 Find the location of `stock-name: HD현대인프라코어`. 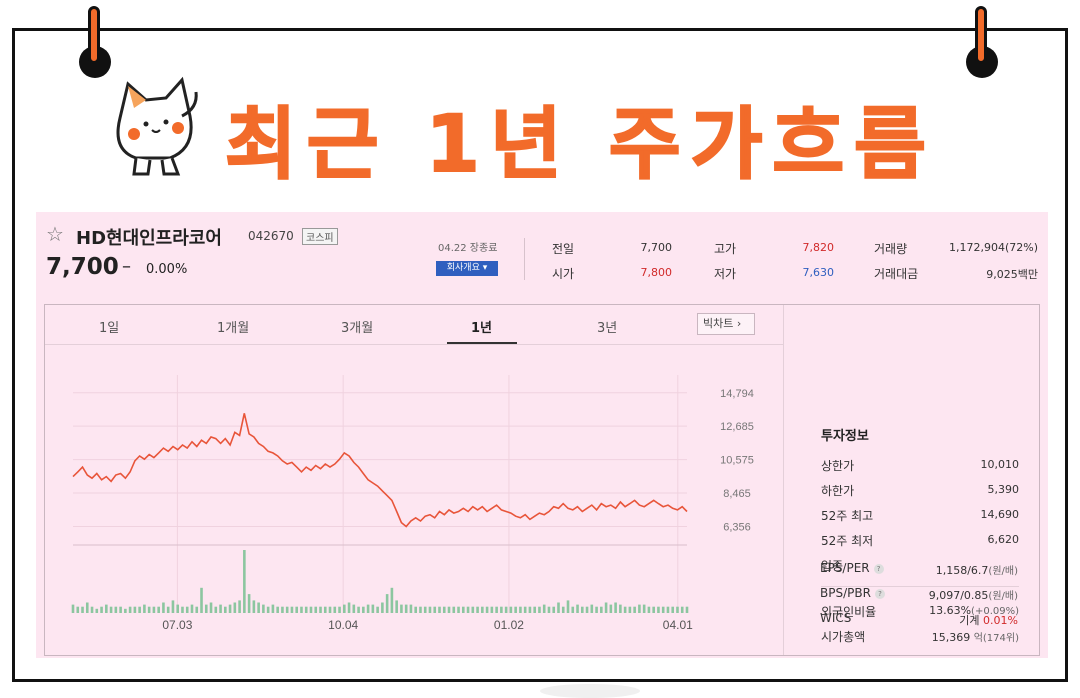

stock-name: HD현대인프라코어 is located at coordinates (149, 238).